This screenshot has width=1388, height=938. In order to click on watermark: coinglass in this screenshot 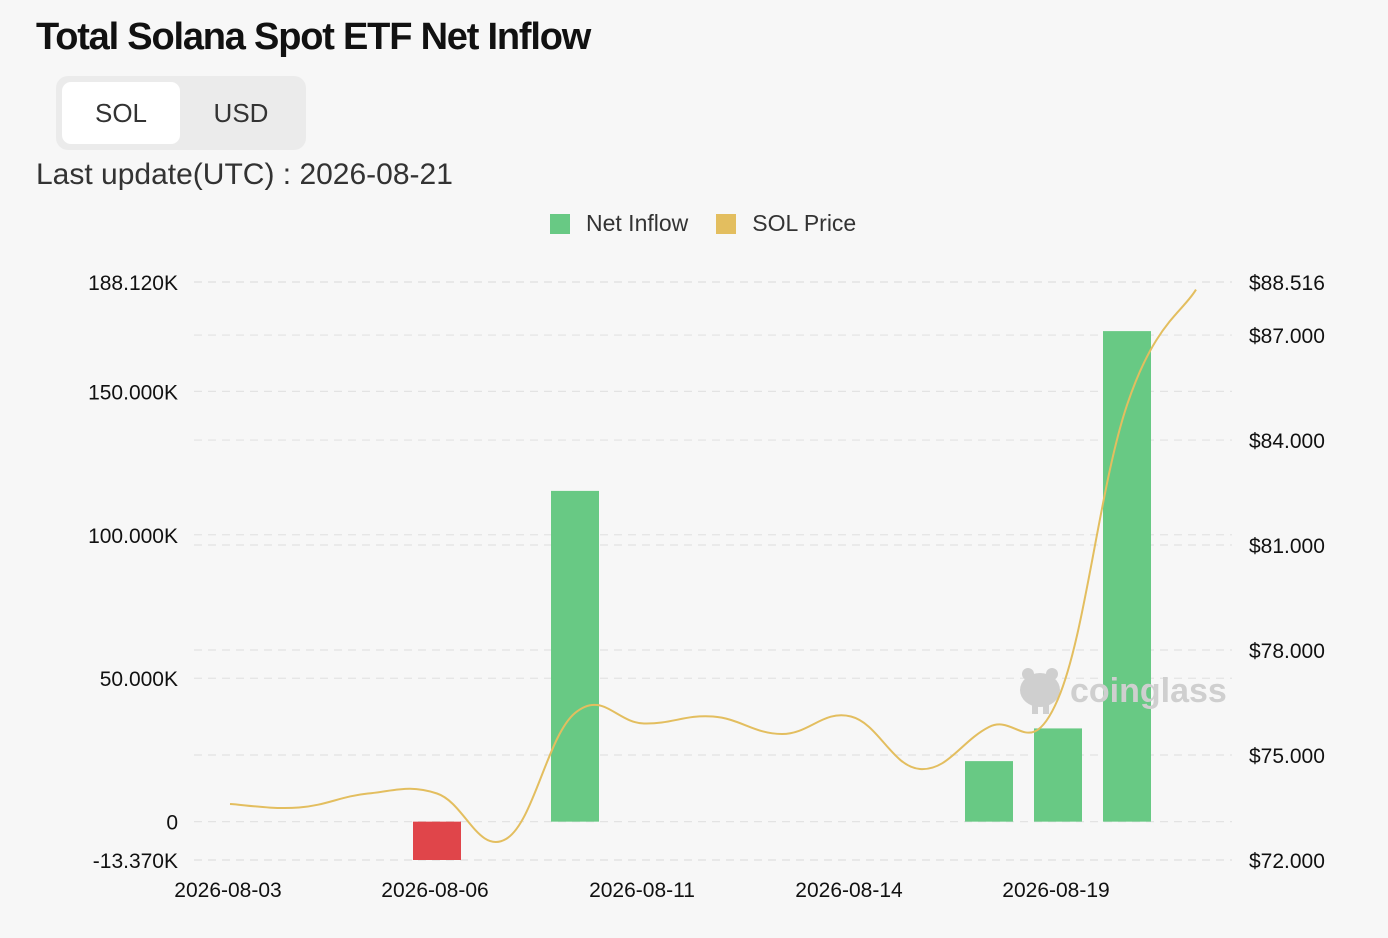, I will do `click(1123, 691)`.